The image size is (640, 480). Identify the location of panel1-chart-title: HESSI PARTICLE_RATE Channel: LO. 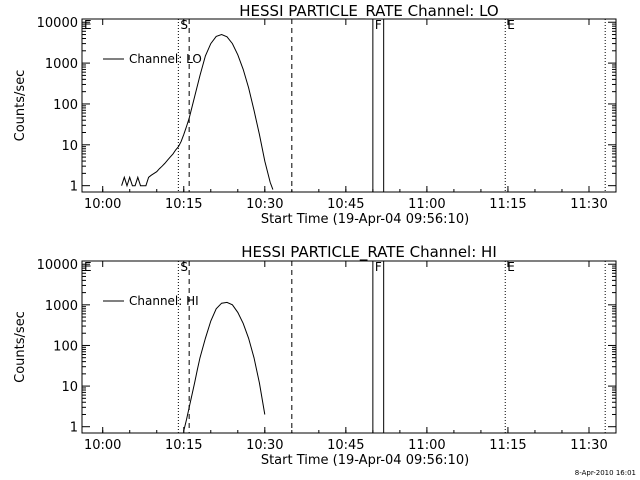
(368, 11).